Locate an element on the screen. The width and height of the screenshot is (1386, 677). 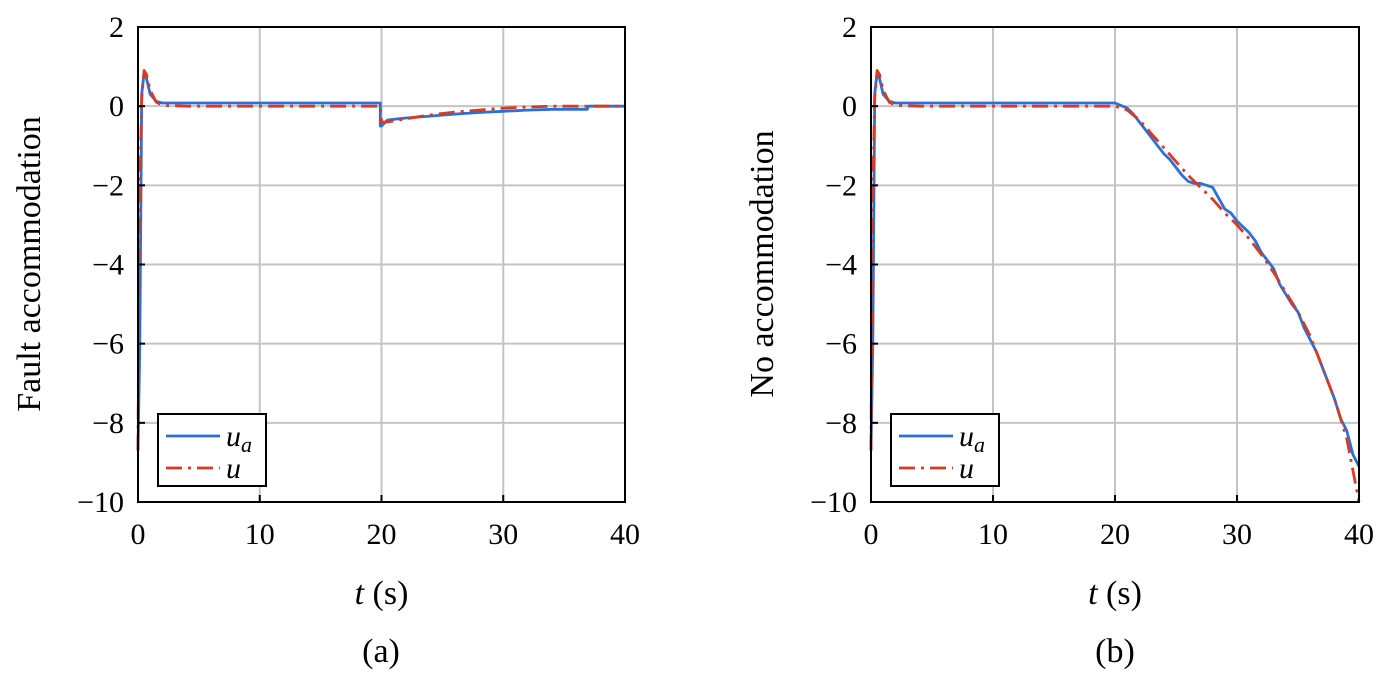
y-axis-label: Fault accommodation is located at coordinates (29, 264).